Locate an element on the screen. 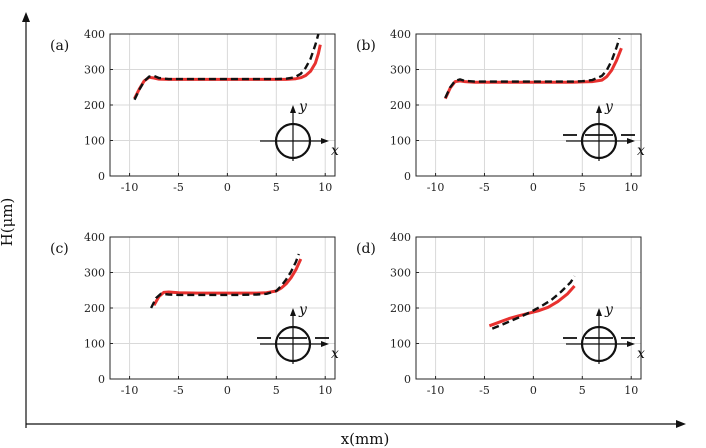  panel-label: (a) is located at coordinates (59, 46).